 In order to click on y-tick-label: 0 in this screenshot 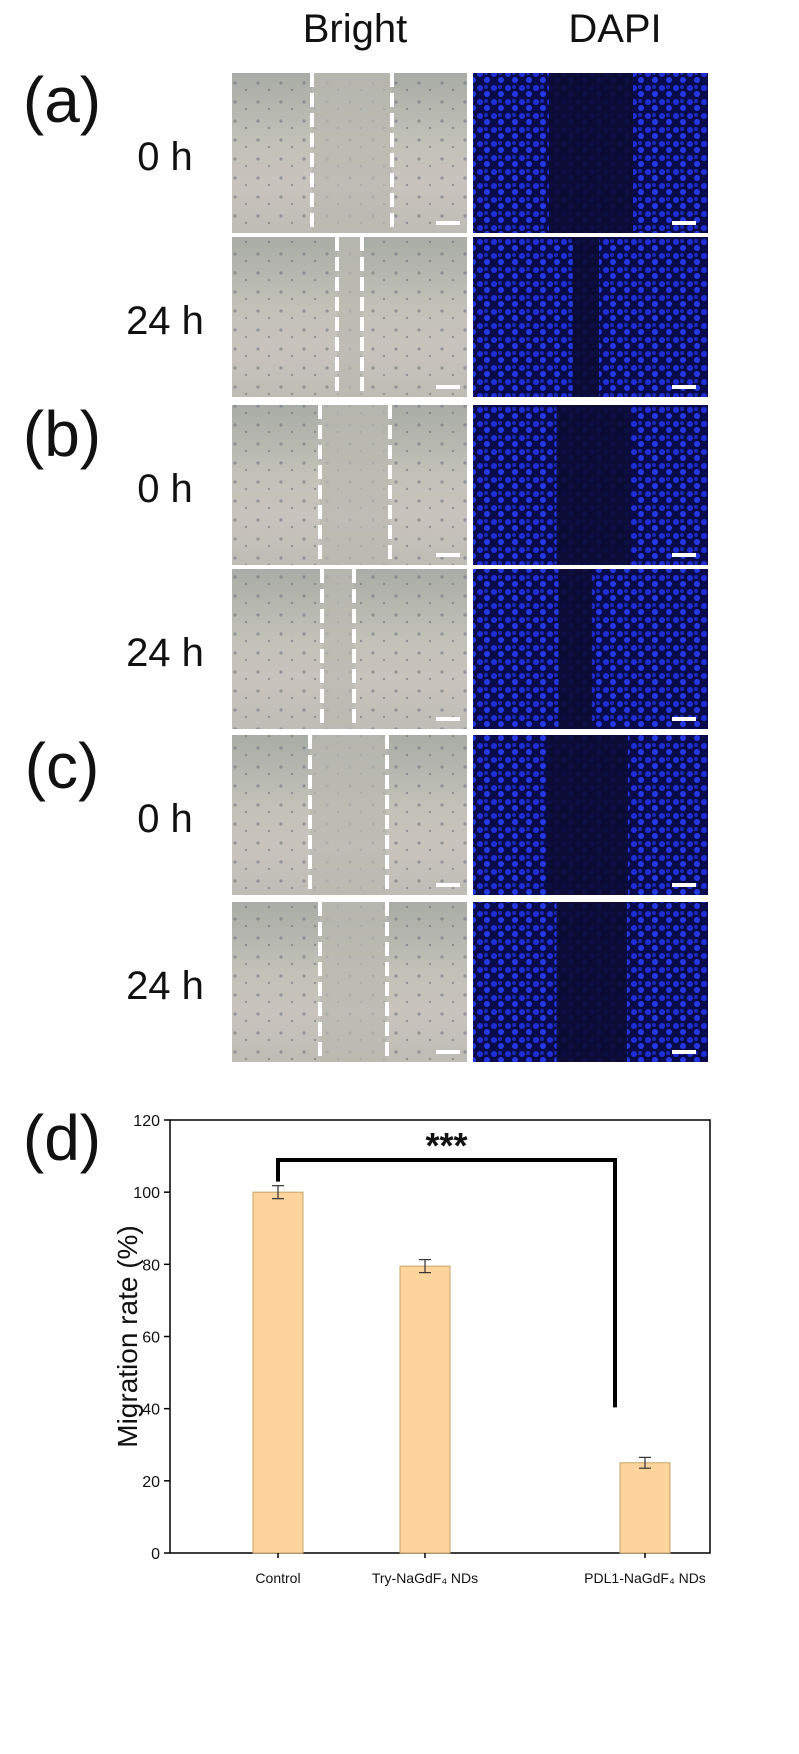, I will do `click(155, 1554)`.